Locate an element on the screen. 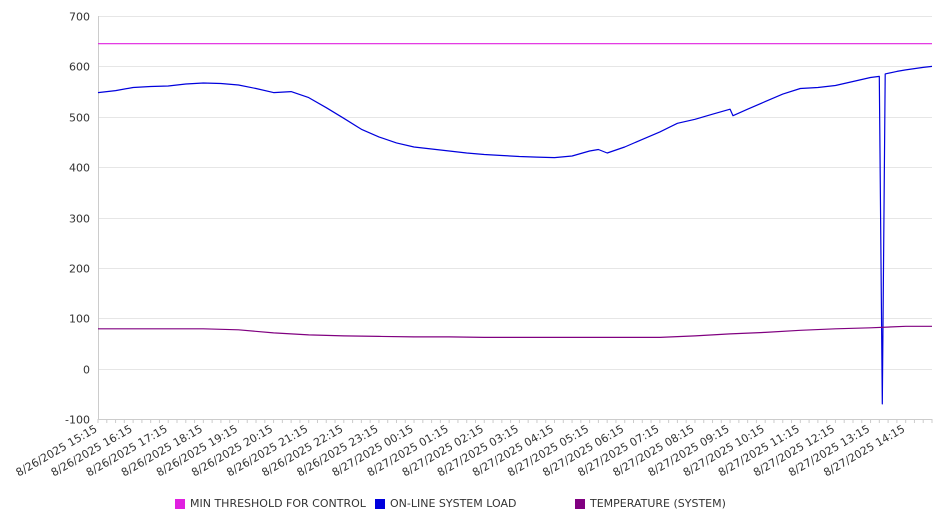  legend-item-system-load: ON-LINE SYSTEM LOAD is located at coordinates (445, 503).